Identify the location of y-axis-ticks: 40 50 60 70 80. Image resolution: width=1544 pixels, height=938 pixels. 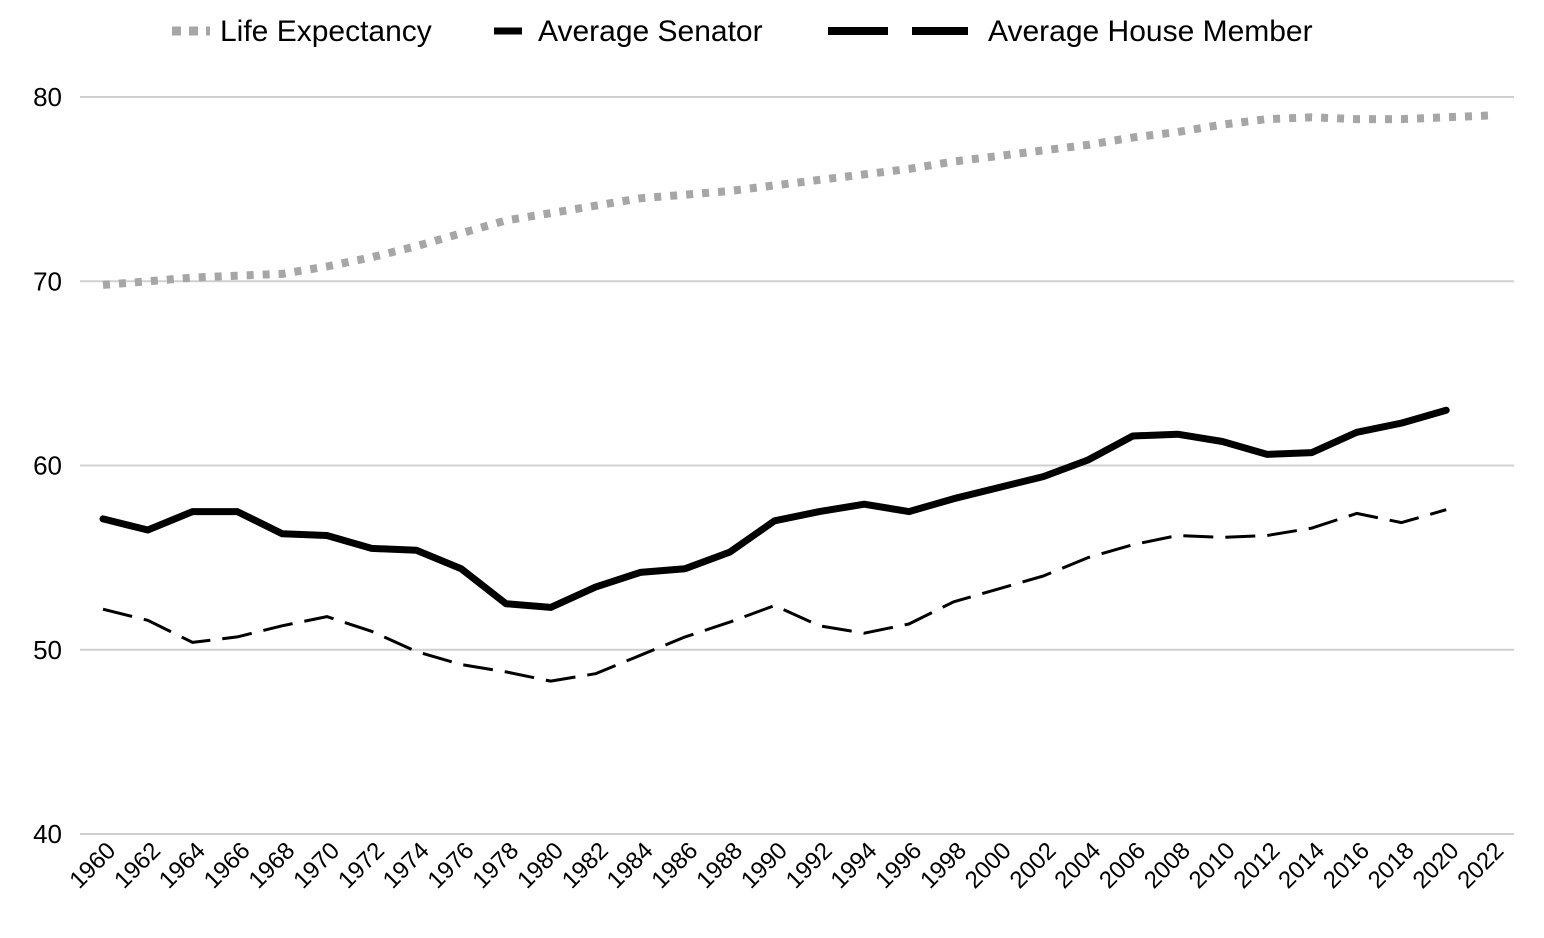
(47, 465).